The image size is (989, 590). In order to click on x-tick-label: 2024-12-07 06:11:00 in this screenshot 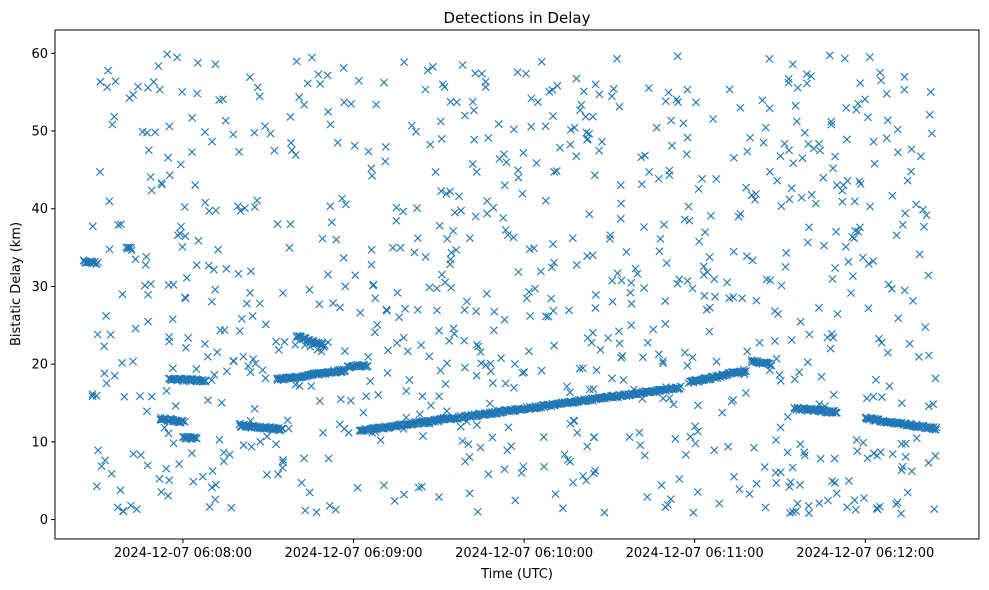, I will do `click(695, 553)`.